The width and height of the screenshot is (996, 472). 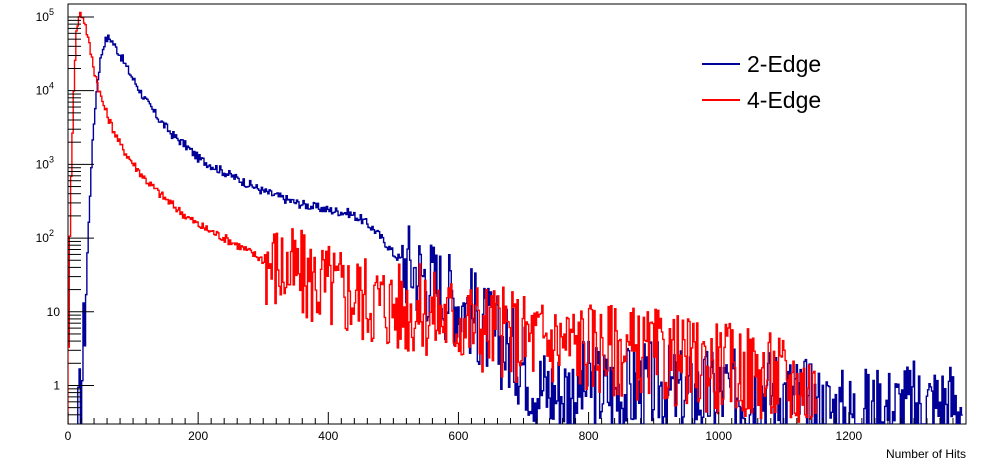 I want to click on legend-label: 4-Edge, so click(x=784, y=100).